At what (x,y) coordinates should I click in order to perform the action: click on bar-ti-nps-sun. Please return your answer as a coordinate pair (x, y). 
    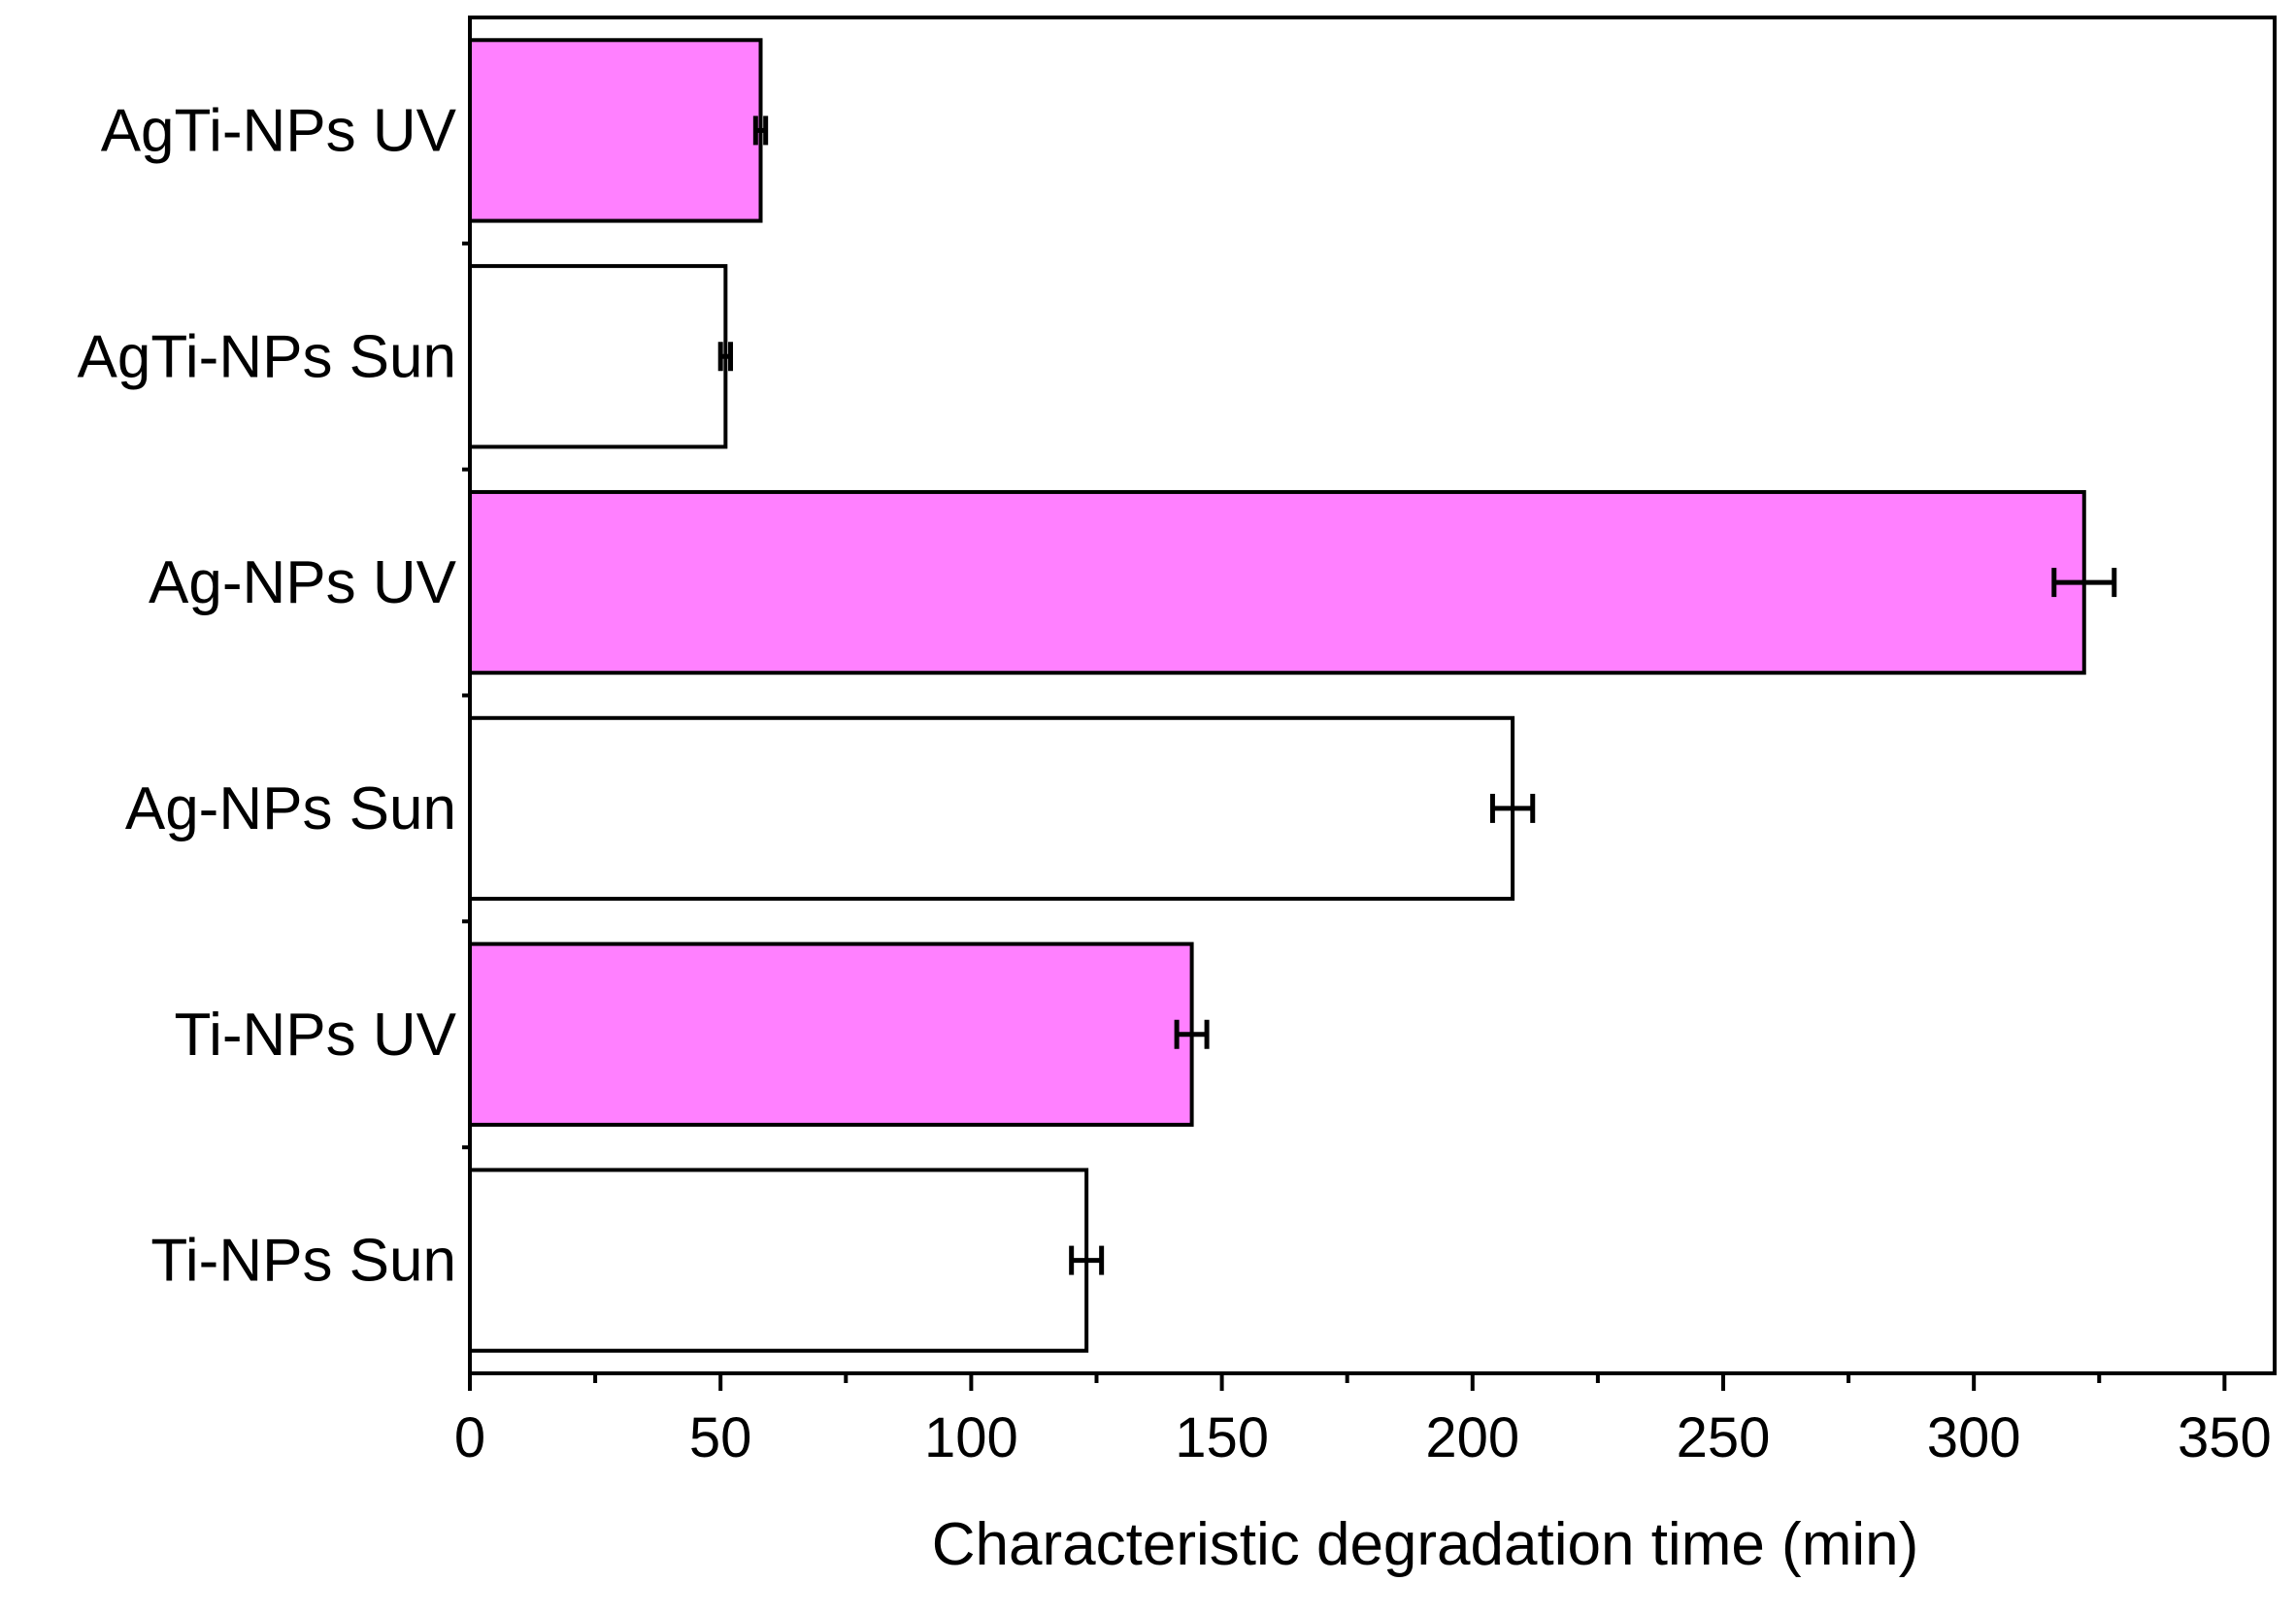
    Looking at the image, I should click on (778, 1260).